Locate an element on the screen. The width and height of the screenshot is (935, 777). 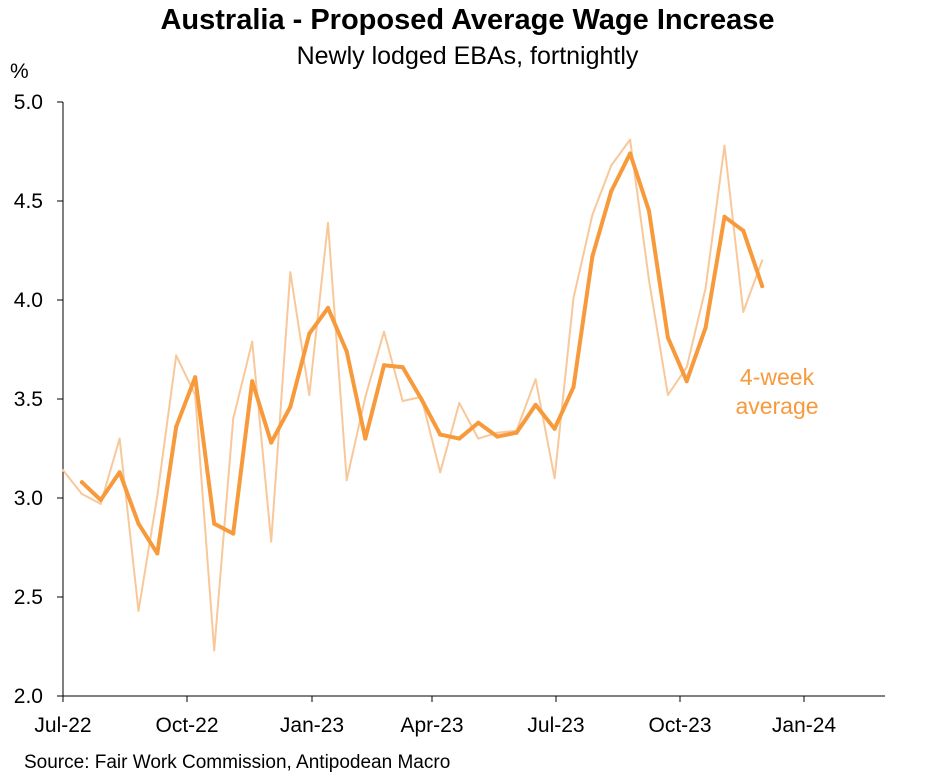
y-tick-label: 5.0 is located at coordinates (28, 102).